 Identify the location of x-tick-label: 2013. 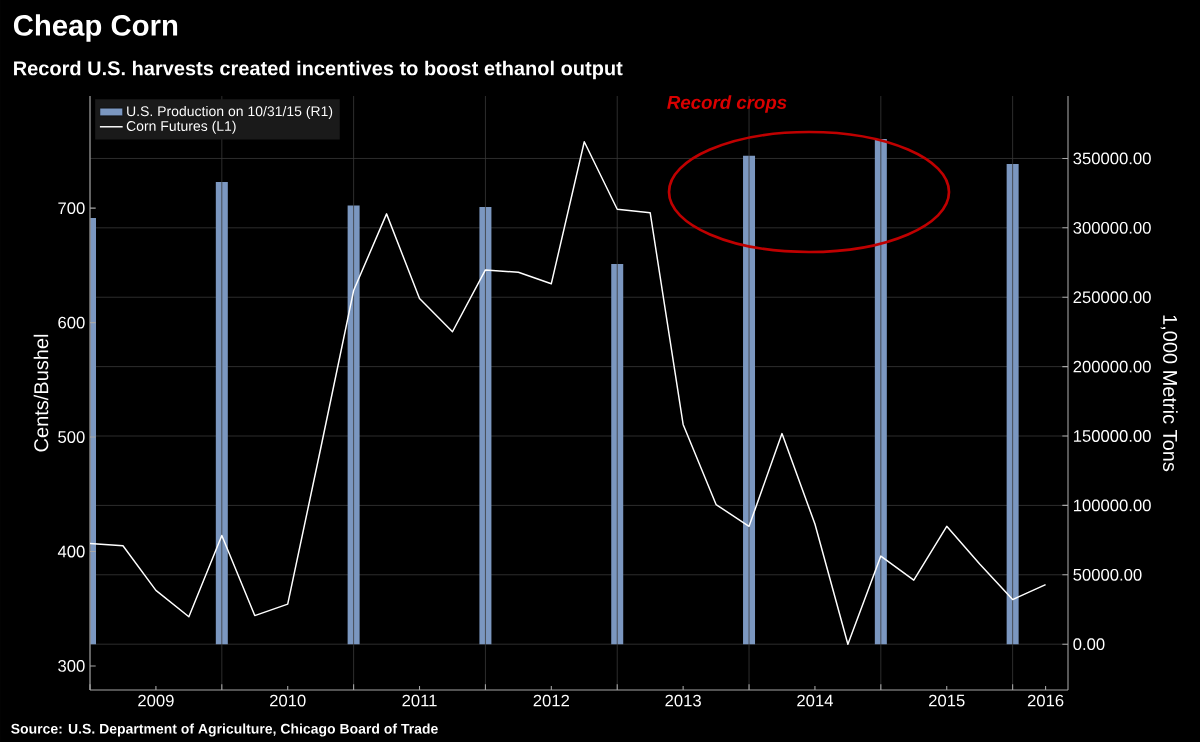
(683, 700).